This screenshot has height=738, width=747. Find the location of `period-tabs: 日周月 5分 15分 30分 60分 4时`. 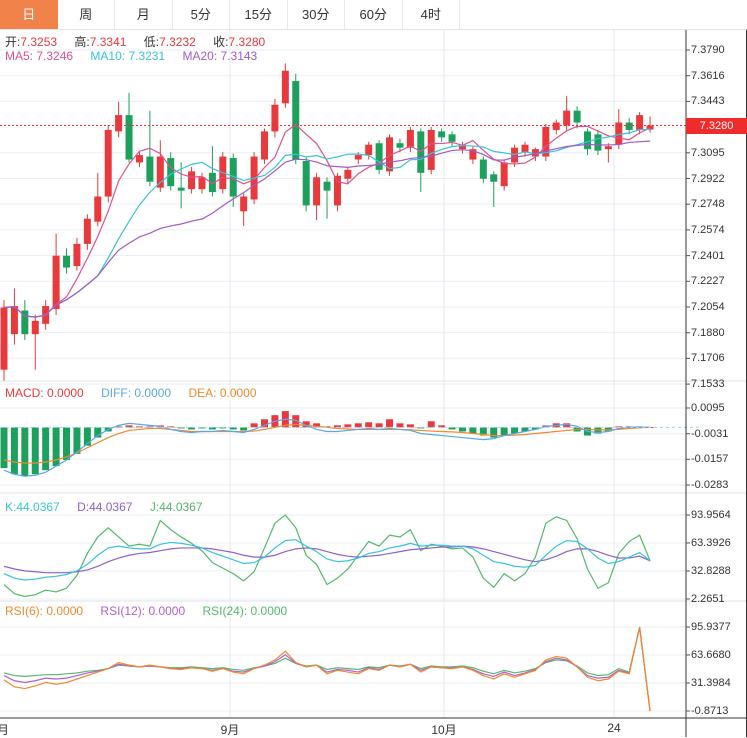

period-tabs: 日周月 5分 15分 30分 60分 4时 is located at coordinates (373, 15).